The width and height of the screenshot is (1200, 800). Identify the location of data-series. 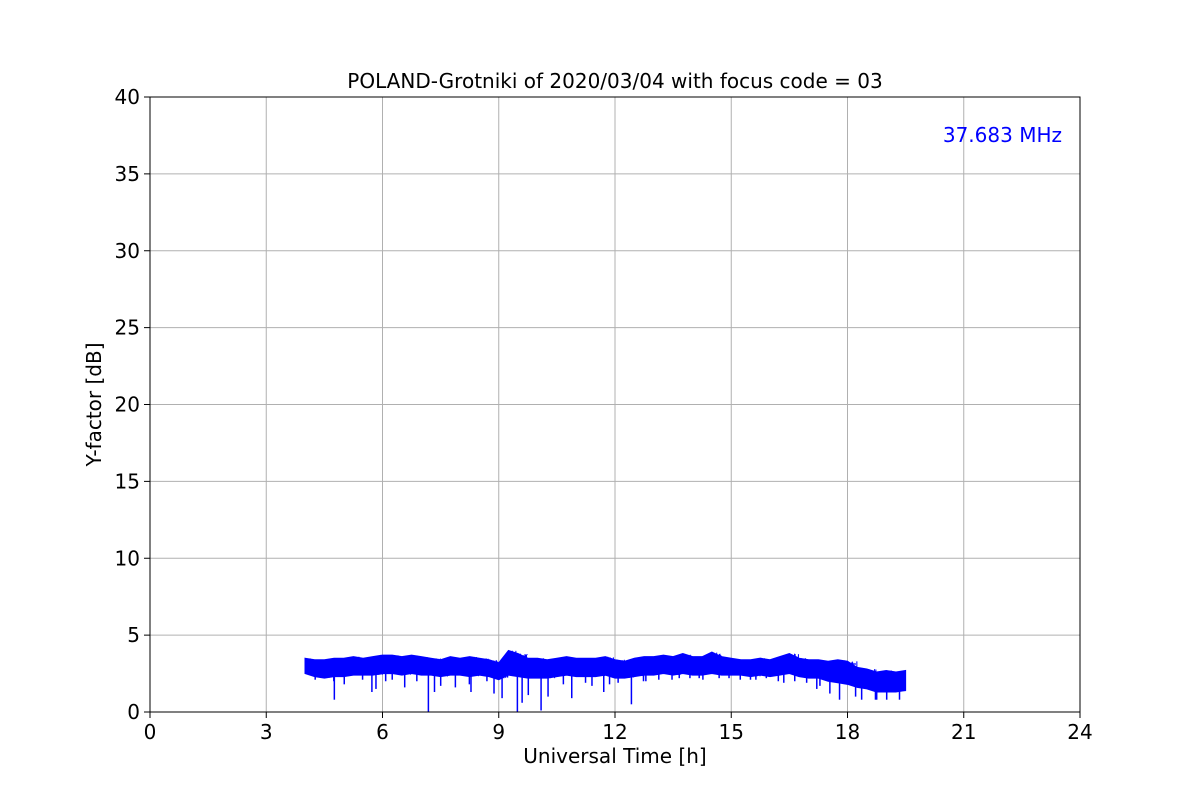
(605, 680).